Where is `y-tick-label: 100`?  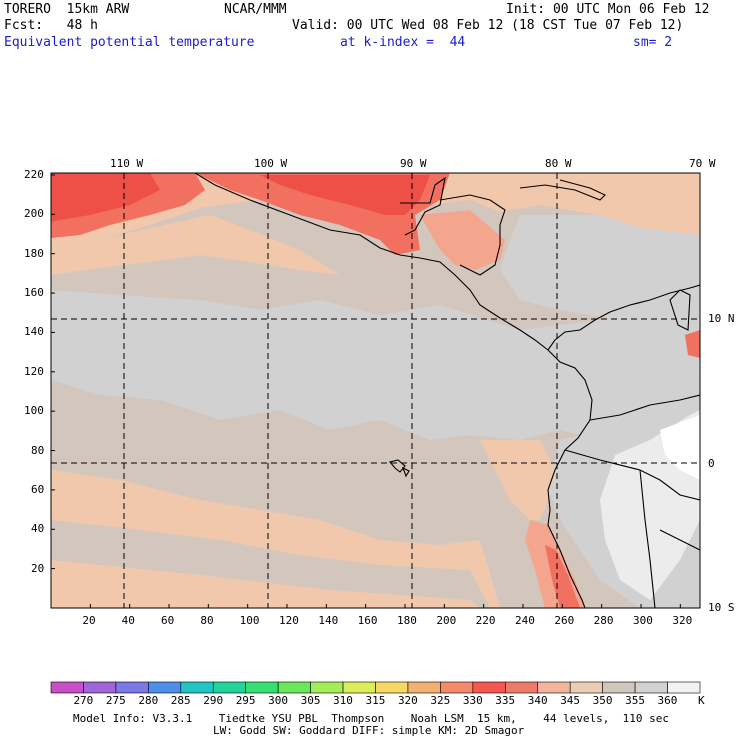 y-tick-label: 100 is located at coordinates (34, 411).